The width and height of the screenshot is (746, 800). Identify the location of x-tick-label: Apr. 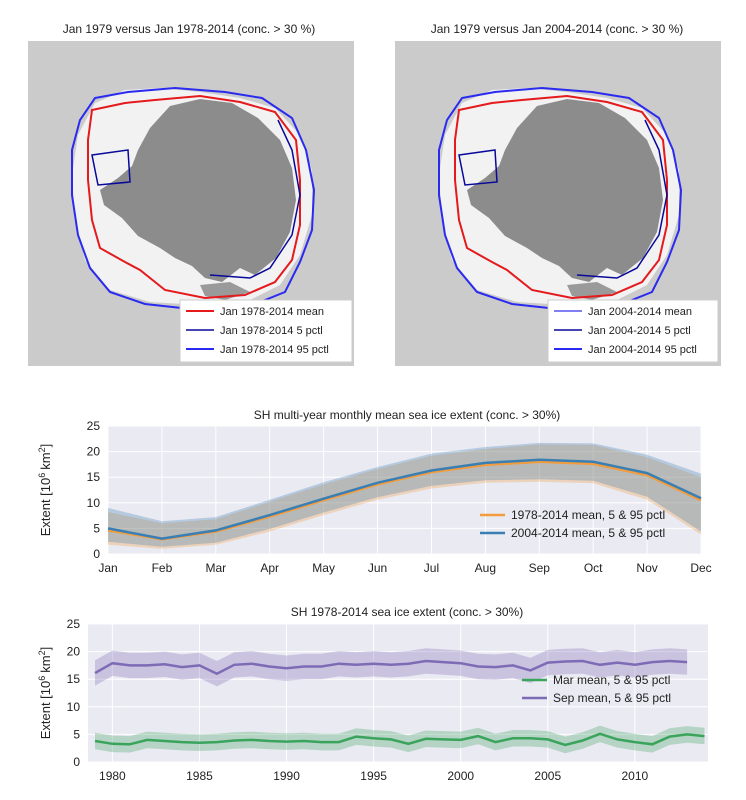
(269, 568).